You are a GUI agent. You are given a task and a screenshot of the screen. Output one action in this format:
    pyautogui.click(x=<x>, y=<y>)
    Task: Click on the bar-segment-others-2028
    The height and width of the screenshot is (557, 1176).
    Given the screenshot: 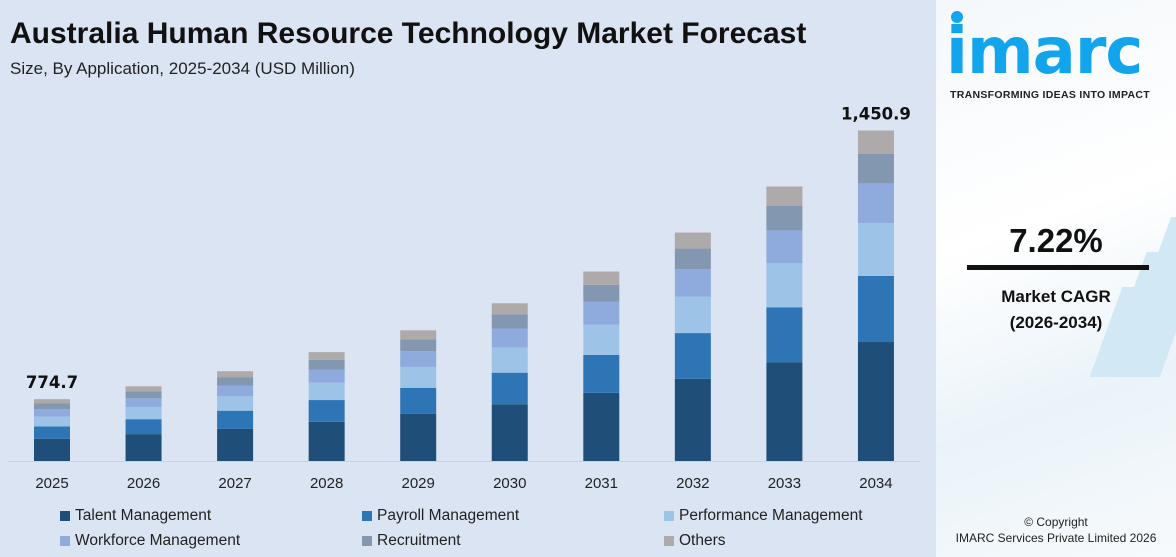 What is the action you would take?
    pyautogui.click(x=326, y=356)
    